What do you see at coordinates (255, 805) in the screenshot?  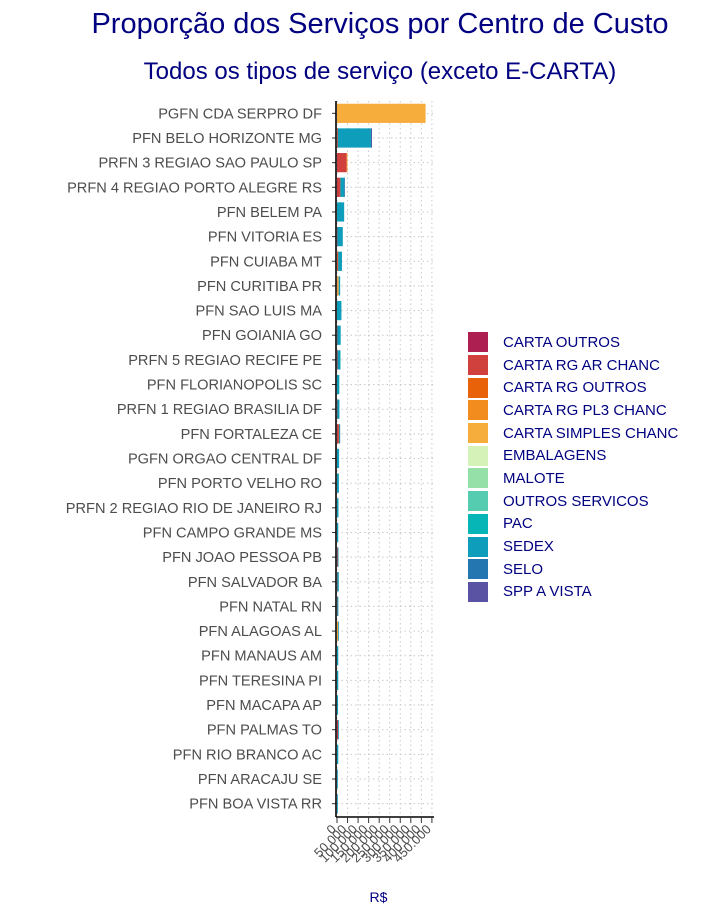 I see `y-tick-label: PFN BOA VISTA RR` at bounding box center [255, 805].